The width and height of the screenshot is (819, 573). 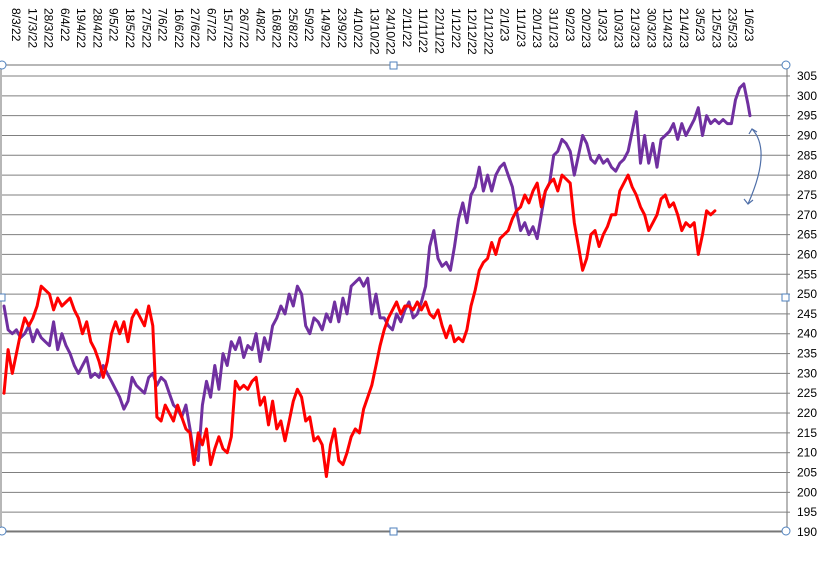 I want to click on x-tick-label: 21/3/23, so click(x=635, y=28).